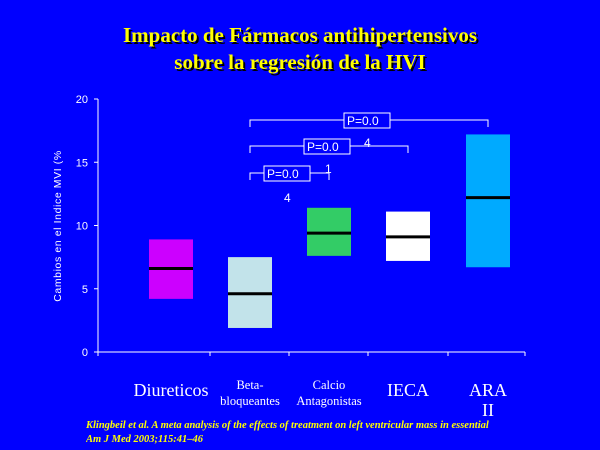 Image resolution: width=600 pixels, height=450 pixels. Describe the element at coordinates (328, 169) in the screenshot. I see `p-value-label-wrap-2: 1` at that location.